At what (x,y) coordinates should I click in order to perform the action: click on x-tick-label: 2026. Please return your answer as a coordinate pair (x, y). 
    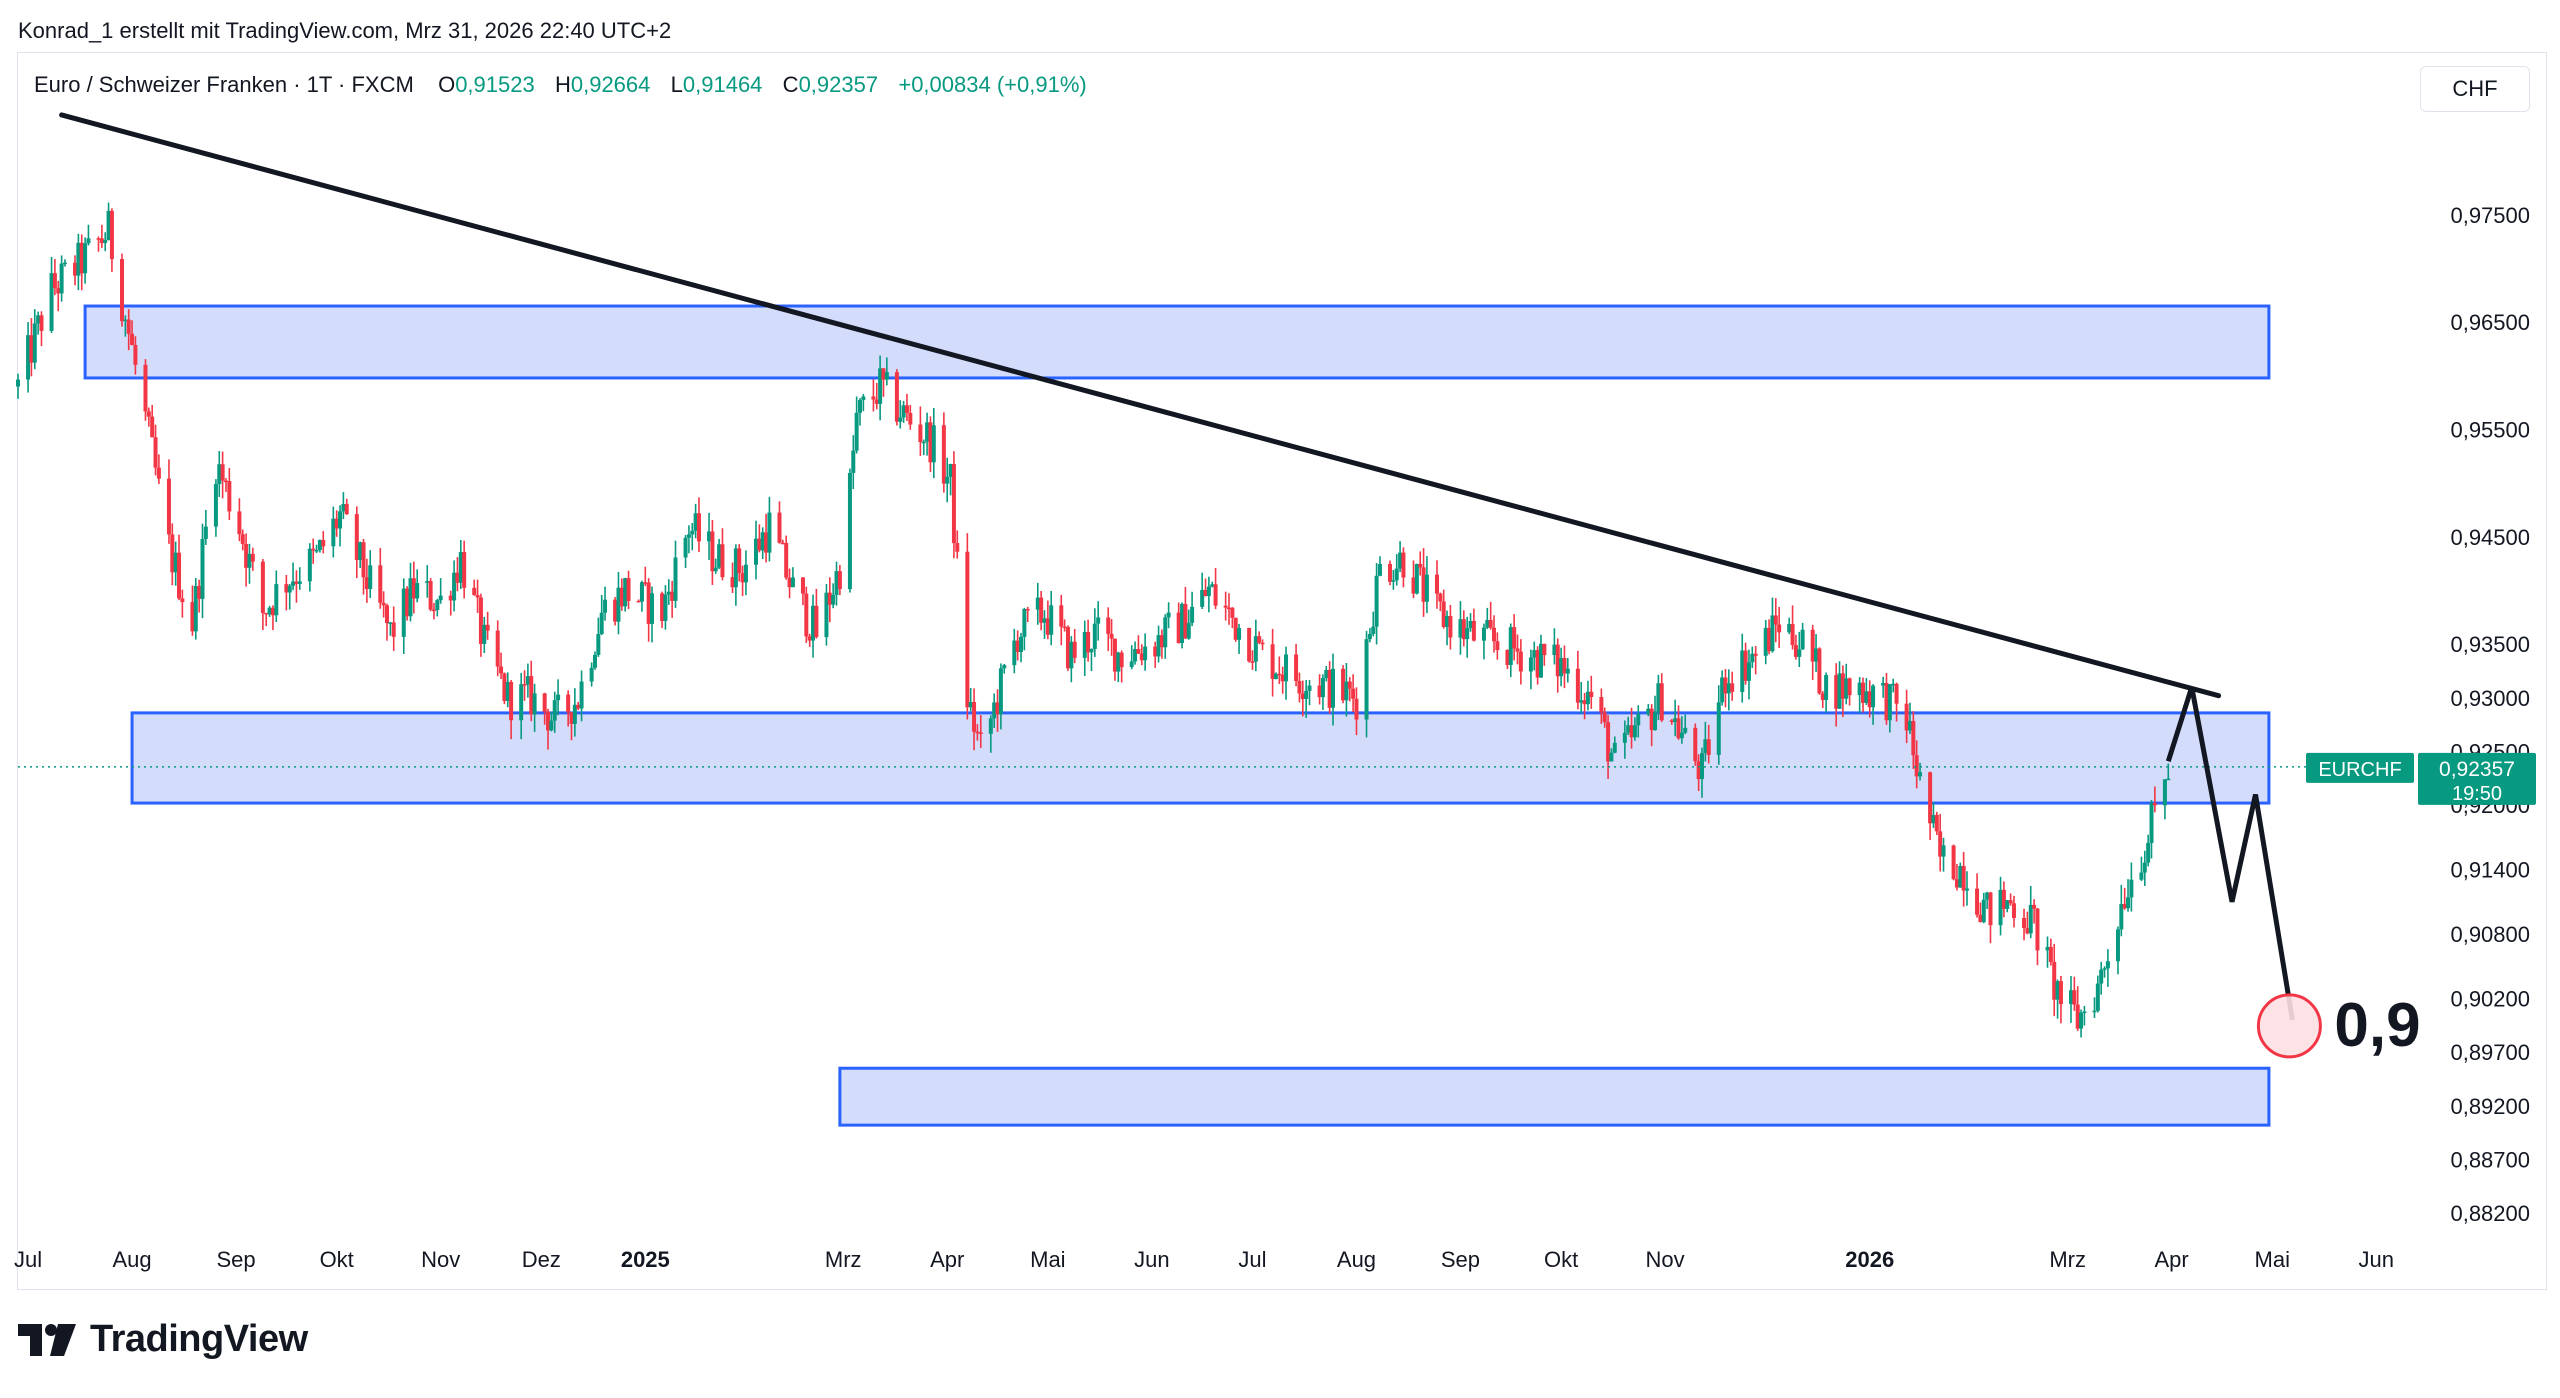
    Looking at the image, I should click on (1869, 1259).